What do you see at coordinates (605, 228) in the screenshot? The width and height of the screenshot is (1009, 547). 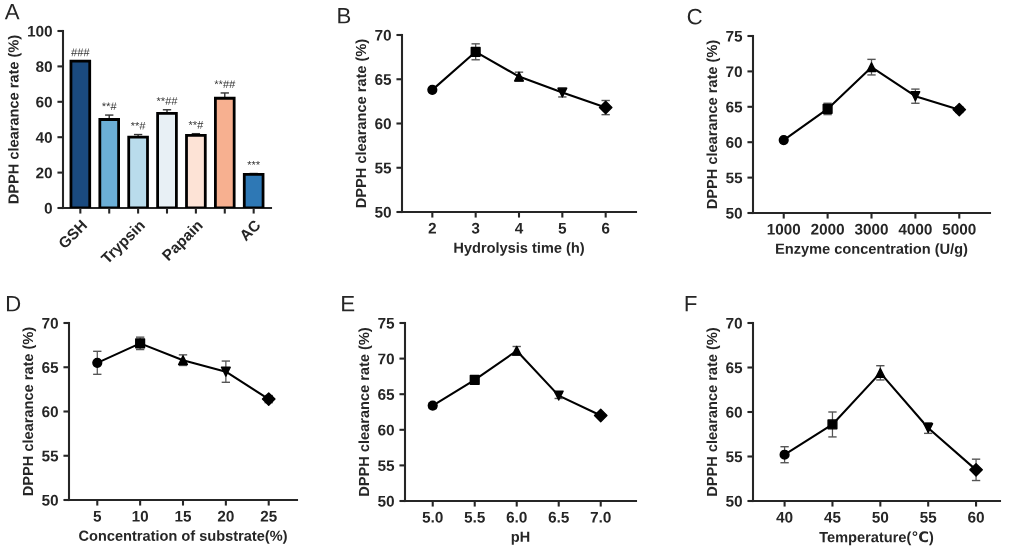 I see `x-tick-label: 6` at bounding box center [605, 228].